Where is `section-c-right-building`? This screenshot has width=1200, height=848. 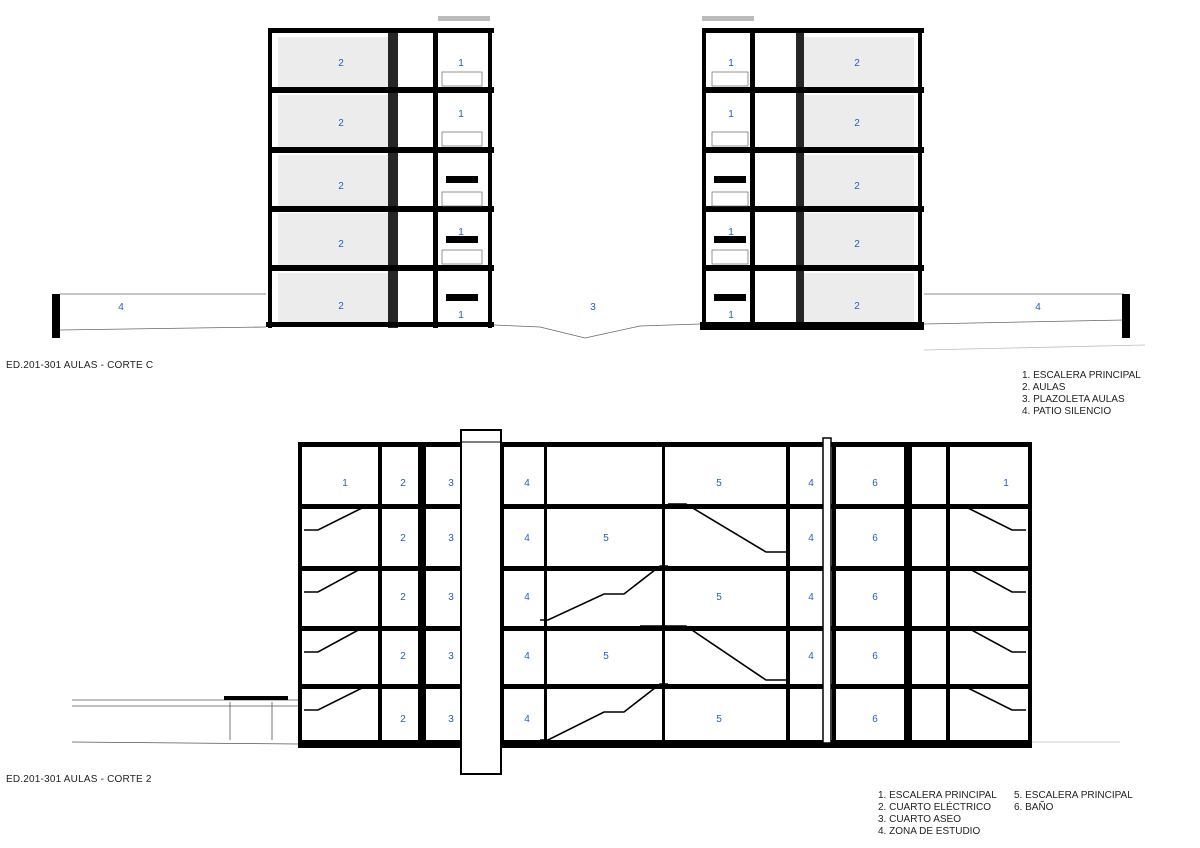 section-c-right-building is located at coordinates (812, 173).